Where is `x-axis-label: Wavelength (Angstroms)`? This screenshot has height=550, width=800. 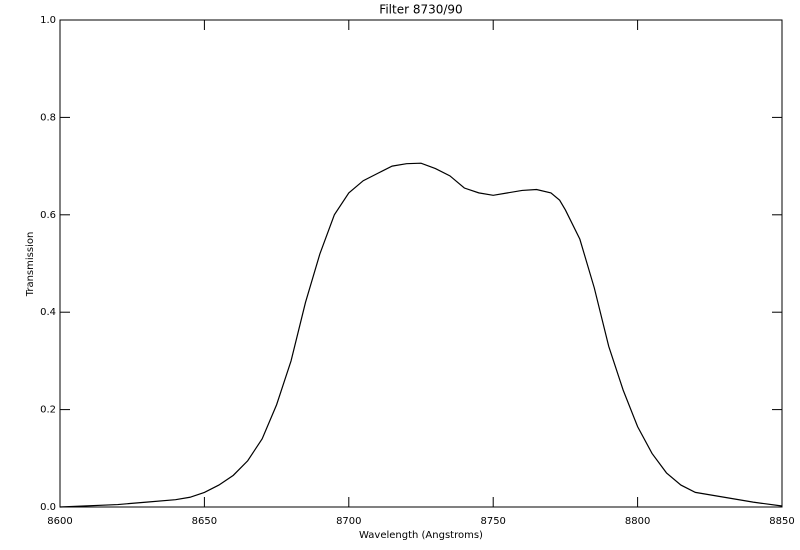
x-axis-label: Wavelength (Angstroms) is located at coordinates (421, 535).